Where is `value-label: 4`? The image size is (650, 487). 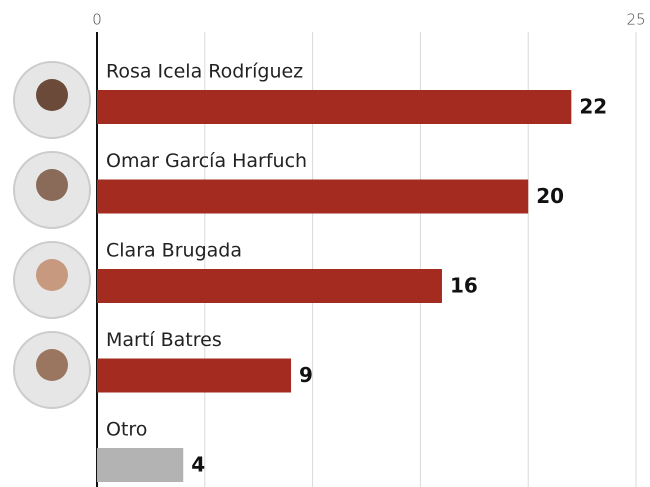 value-label: 4 is located at coordinates (198, 465).